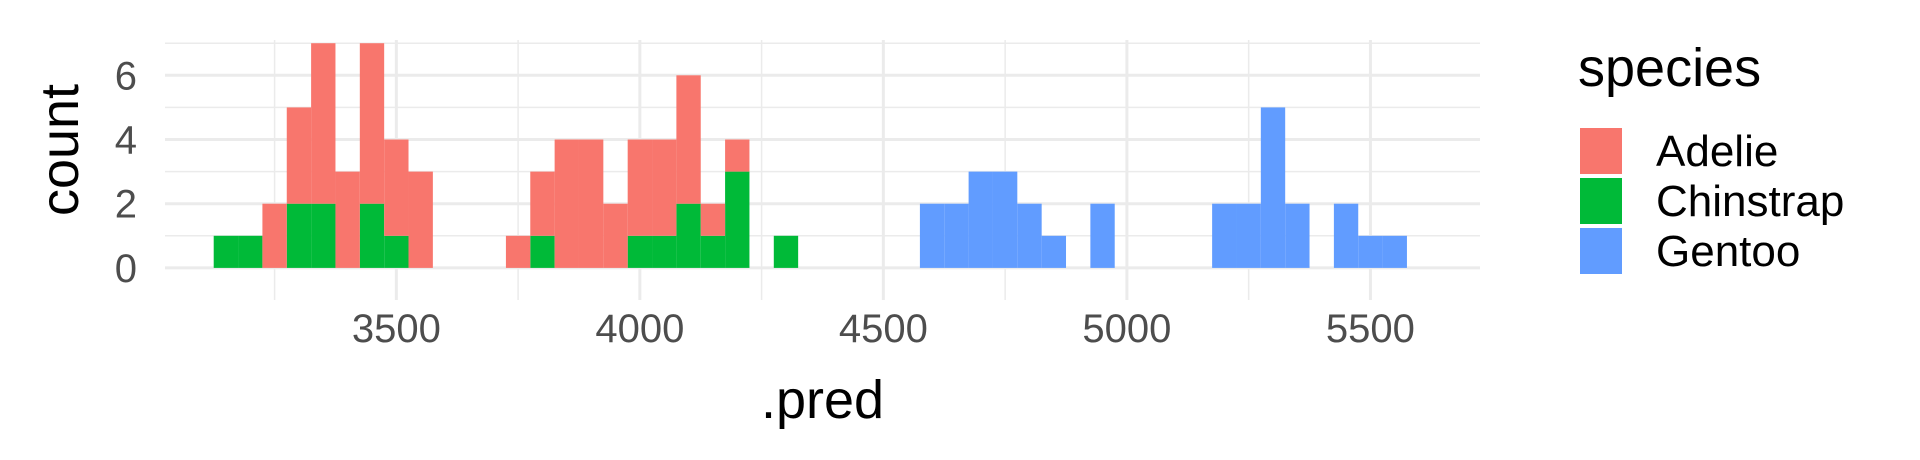 The width and height of the screenshot is (1920, 460). Describe the element at coordinates (126, 76) in the screenshot. I see `y-tick-label-6: 6` at that location.